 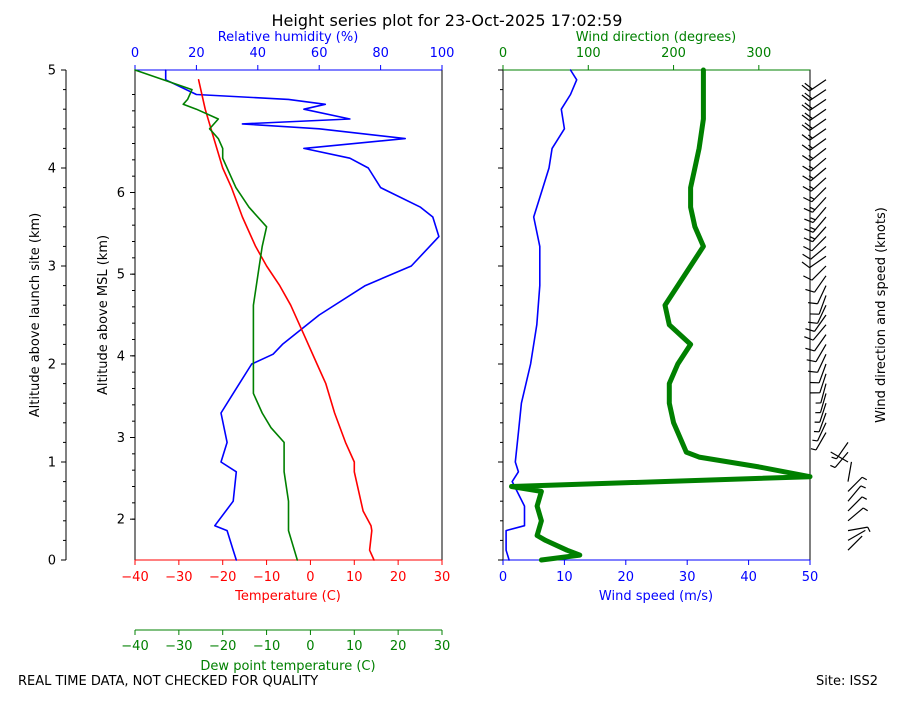 What do you see at coordinates (52, 267) in the screenshot?
I see `left-altitude-tick-label: 3` at bounding box center [52, 267].